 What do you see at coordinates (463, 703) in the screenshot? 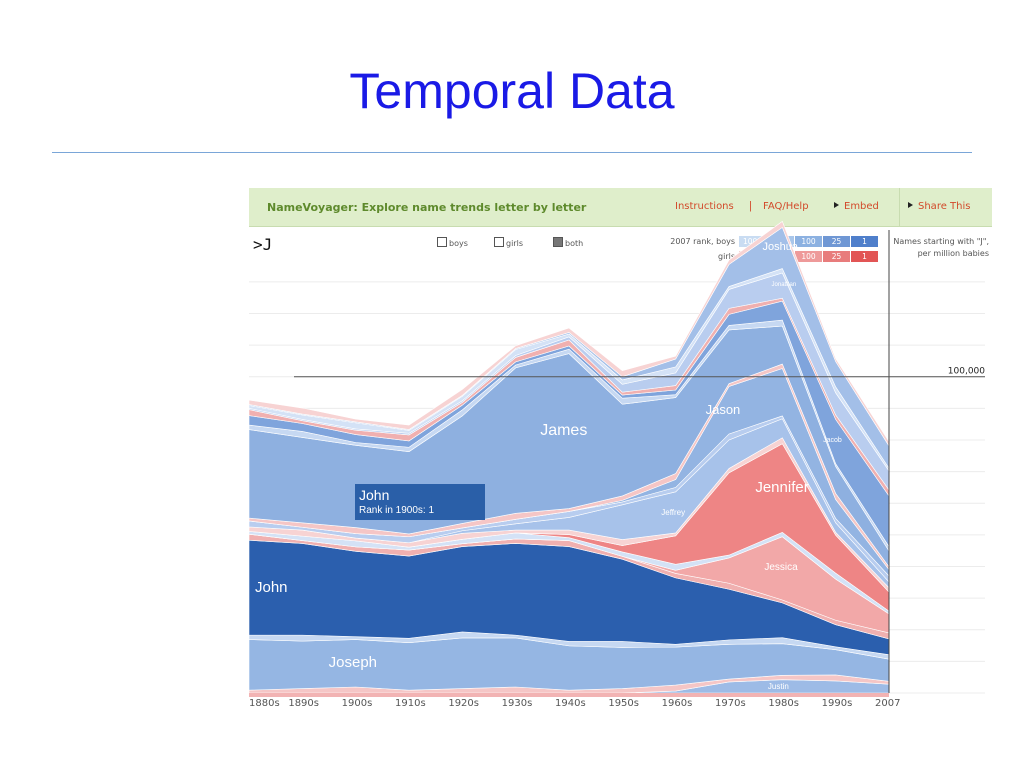
I see `x-tick-label: 1920s` at bounding box center [463, 703].